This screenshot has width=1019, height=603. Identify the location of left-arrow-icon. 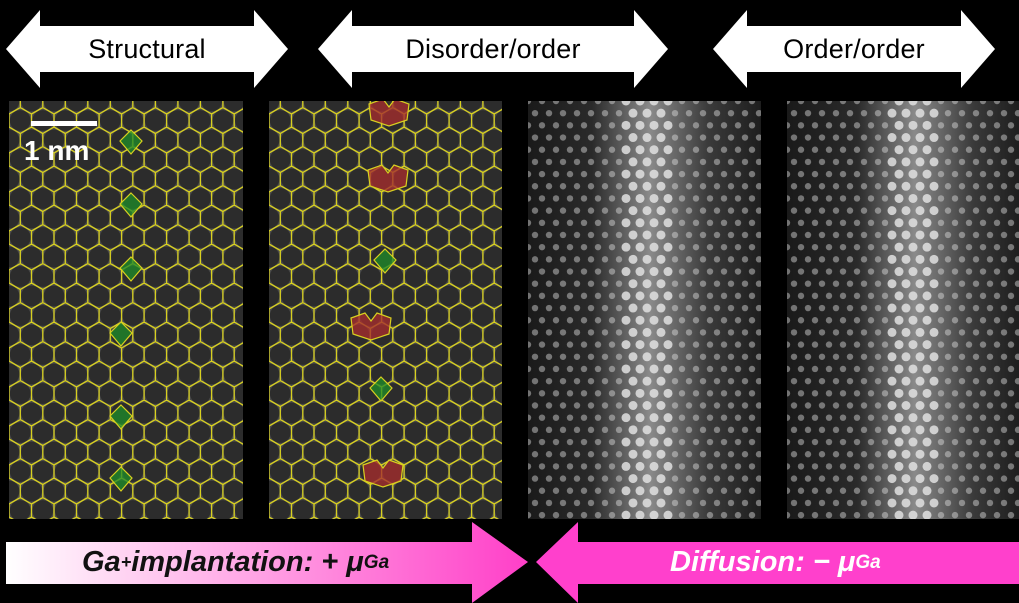
(777, 562).